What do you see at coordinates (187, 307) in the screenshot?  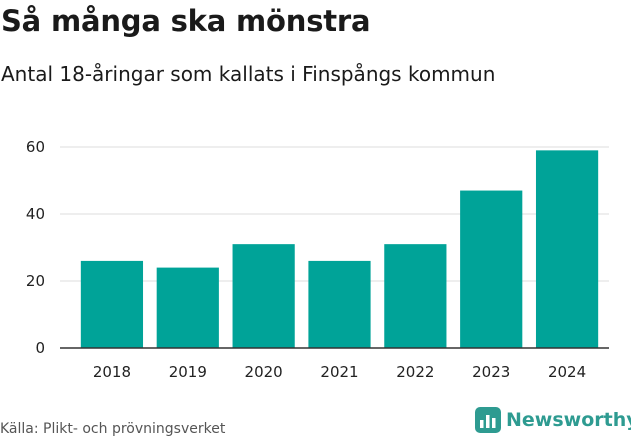 I see `bar-2019` at bounding box center [187, 307].